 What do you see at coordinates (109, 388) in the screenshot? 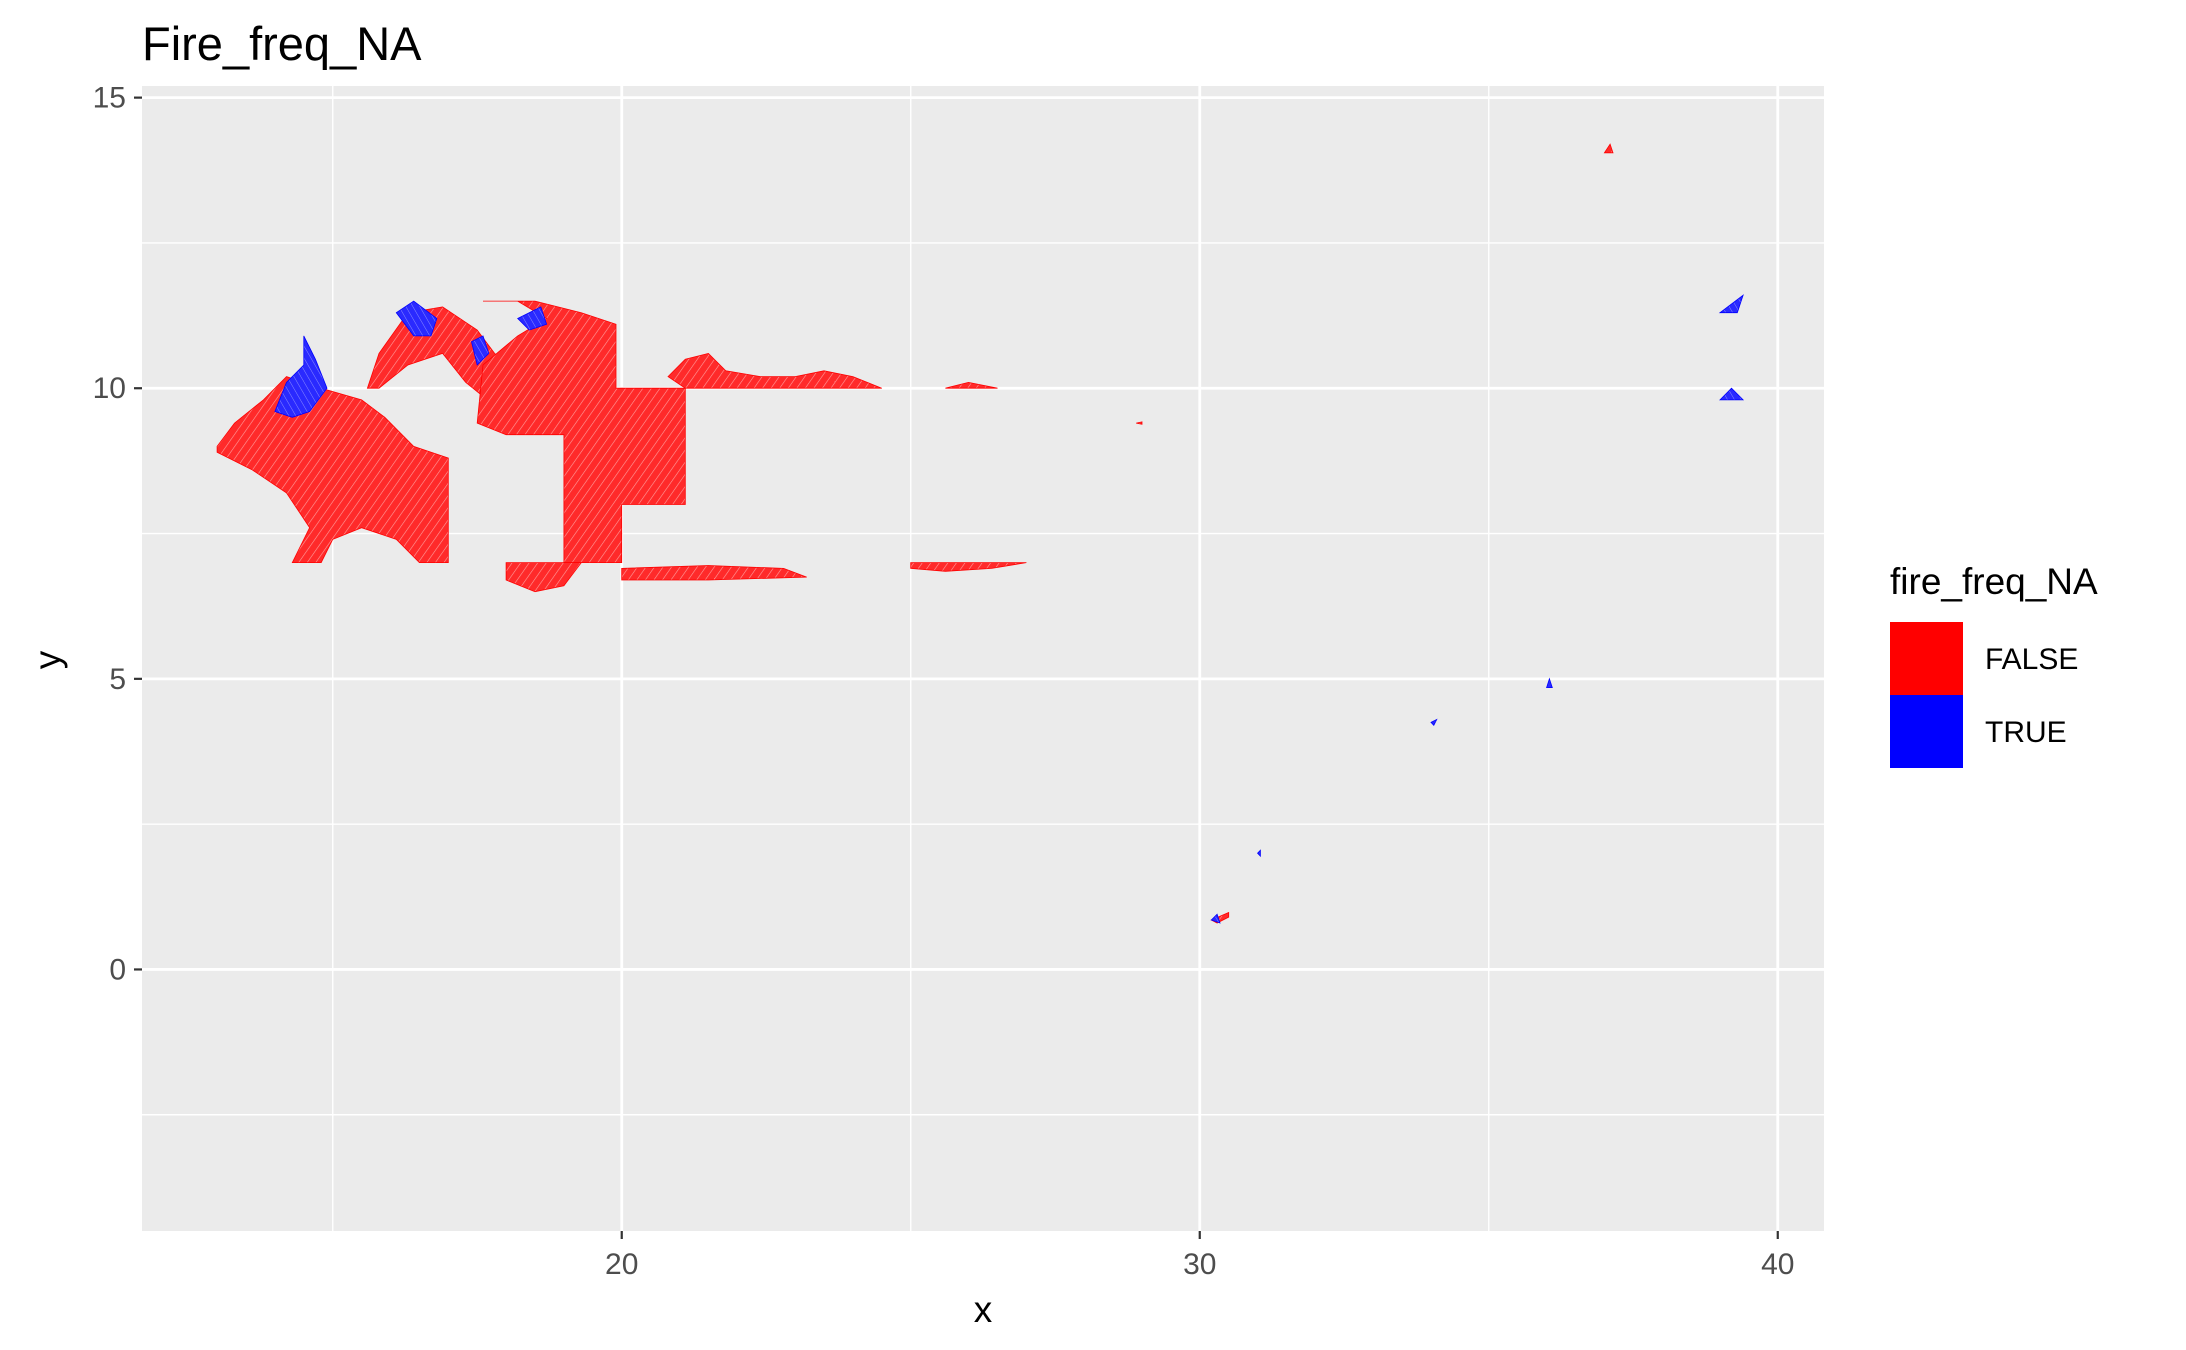
I see `y-tick-label: 10` at bounding box center [109, 388].